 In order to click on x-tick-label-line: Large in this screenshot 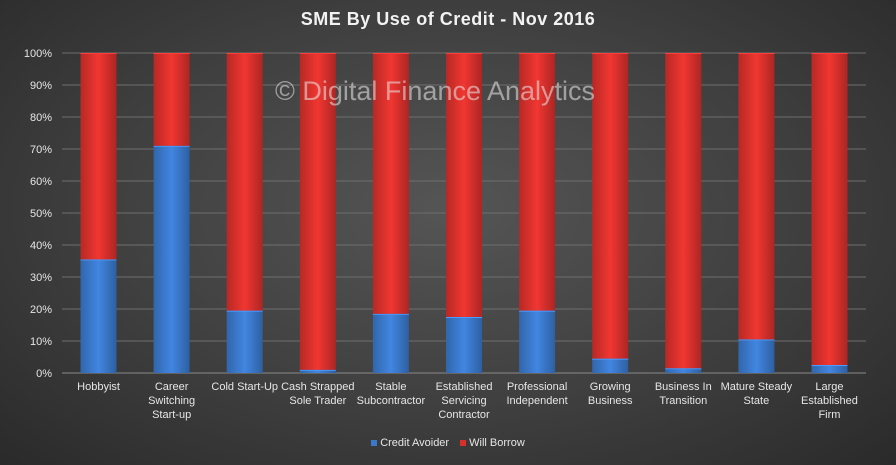, I will do `click(829, 387)`.